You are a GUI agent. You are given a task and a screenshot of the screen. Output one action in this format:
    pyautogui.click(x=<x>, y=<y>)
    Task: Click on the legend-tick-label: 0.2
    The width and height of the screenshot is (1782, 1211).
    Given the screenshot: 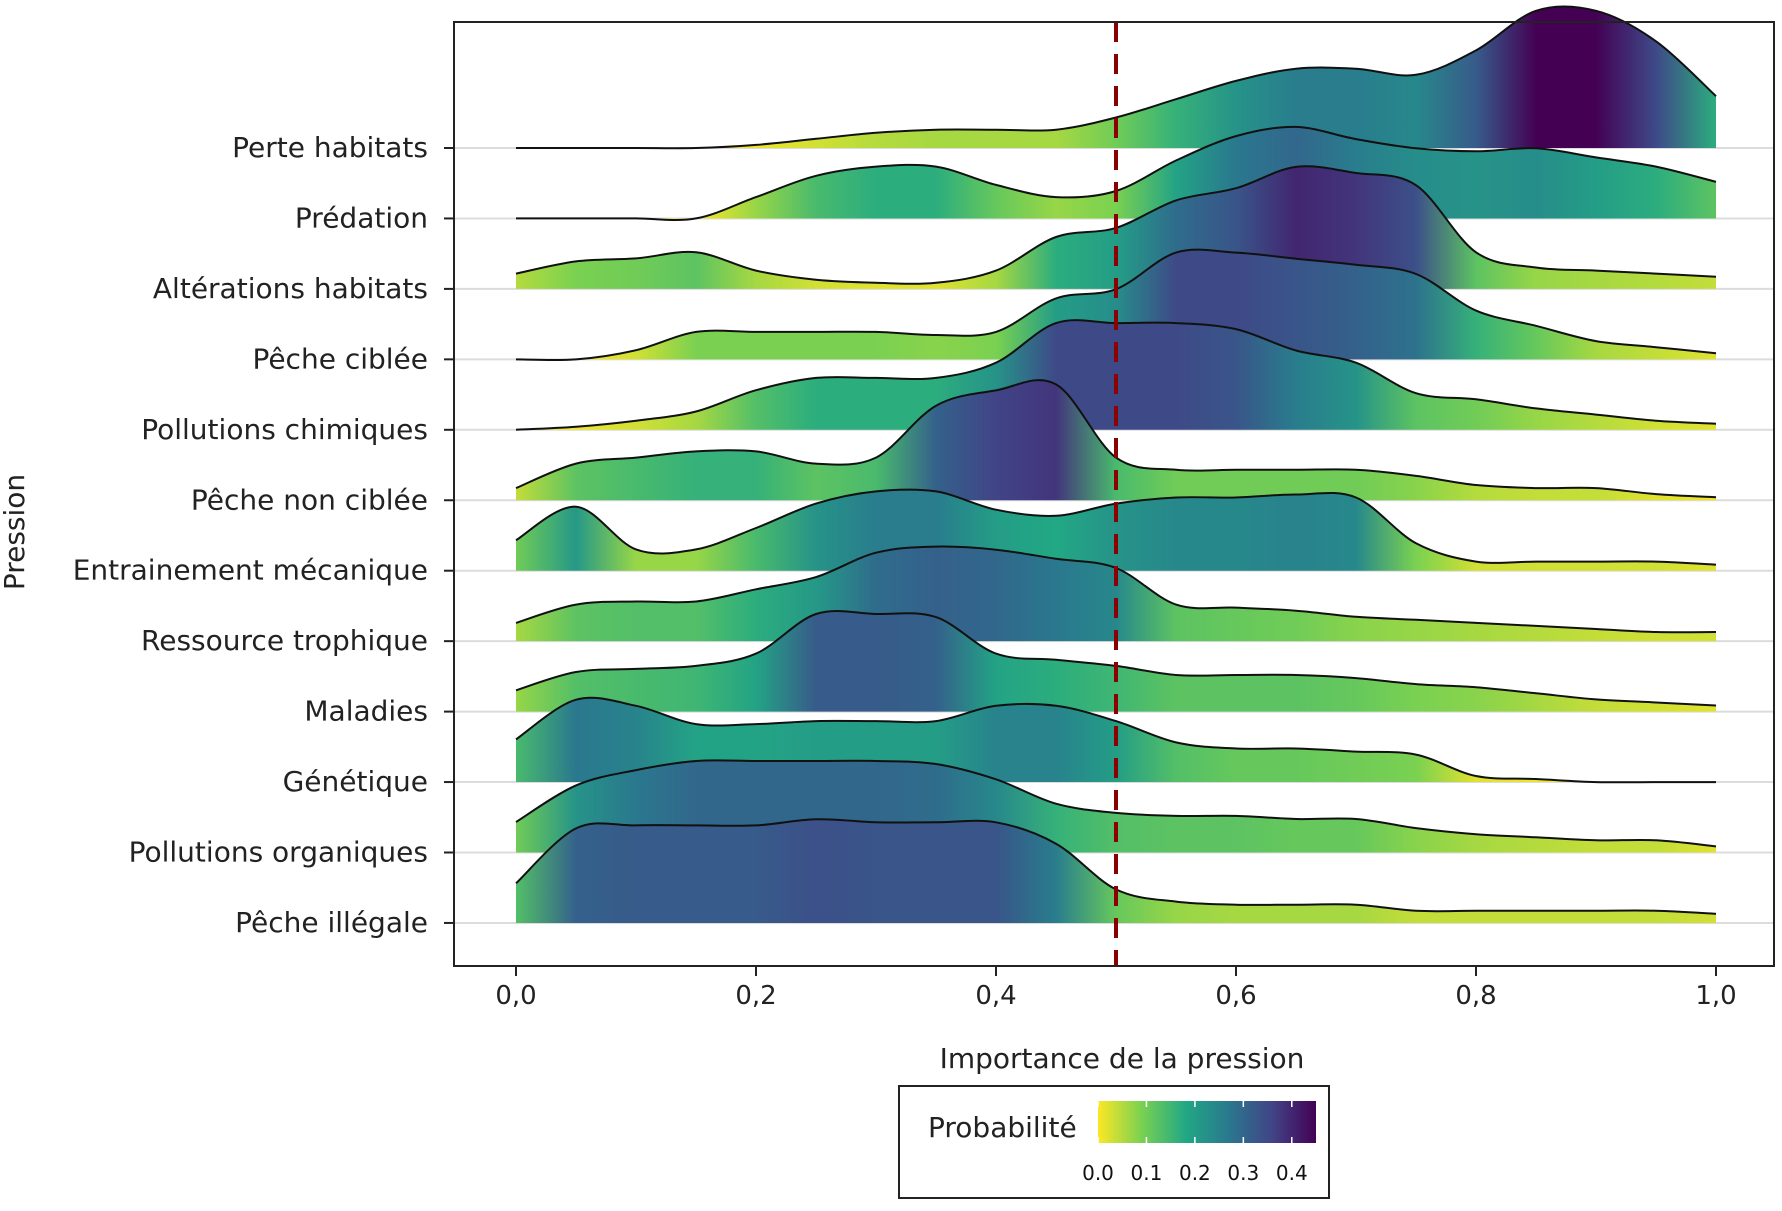 What is the action you would take?
    pyautogui.click(x=1195, y=1173)
    